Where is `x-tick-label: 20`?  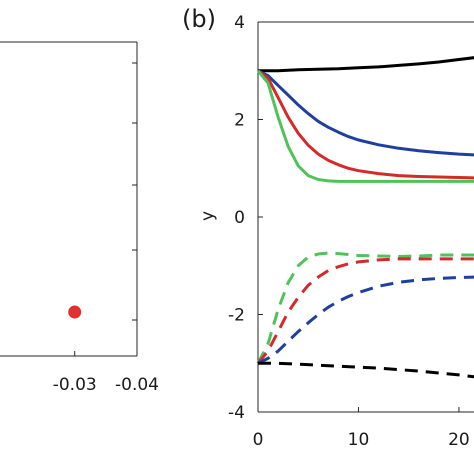 x-tick-label: 20 is located at coordinates (459, 440).